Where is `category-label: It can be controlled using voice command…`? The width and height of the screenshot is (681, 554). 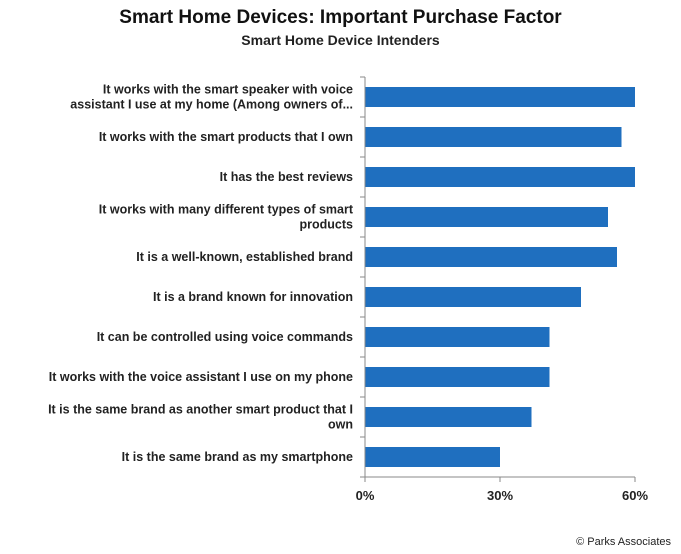
category-label: It can be controlled using voice command… is located at coordinates (225, 337).